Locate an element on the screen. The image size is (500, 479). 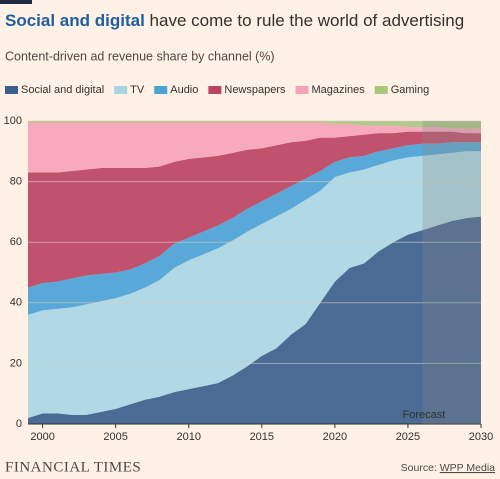
footer: FINANCIAL TIMES is located at coordinates (73, 467).